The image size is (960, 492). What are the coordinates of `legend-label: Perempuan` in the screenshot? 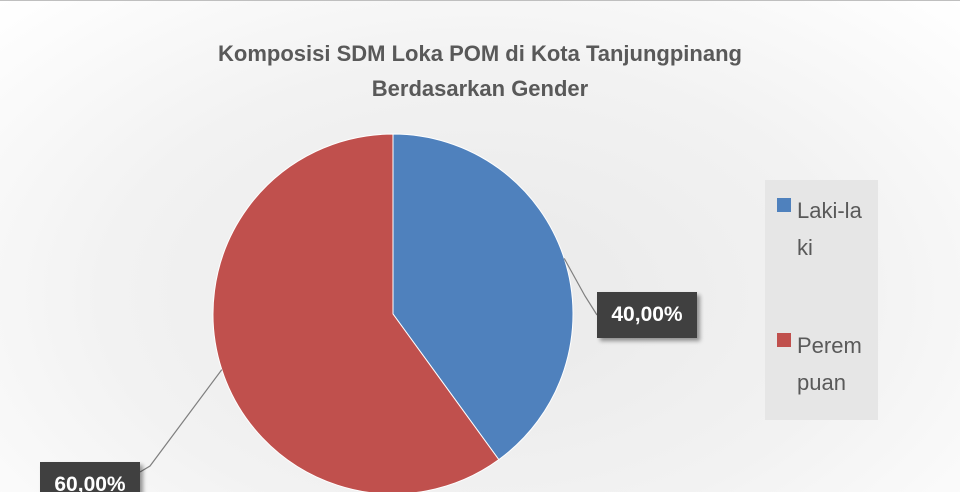 It's located at (829, 364).